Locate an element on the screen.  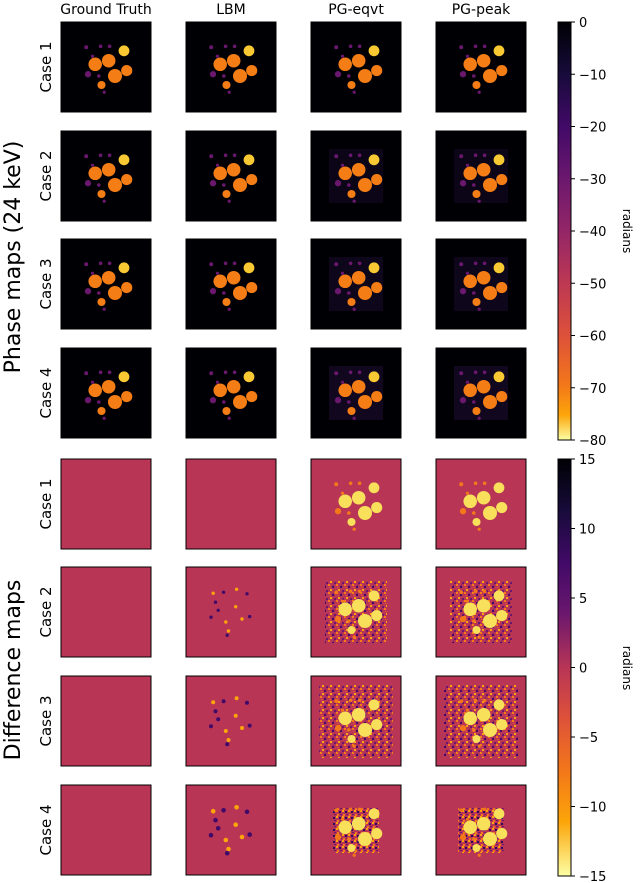
colorbar-phase-label: radians is located at coordinates (627, 231).